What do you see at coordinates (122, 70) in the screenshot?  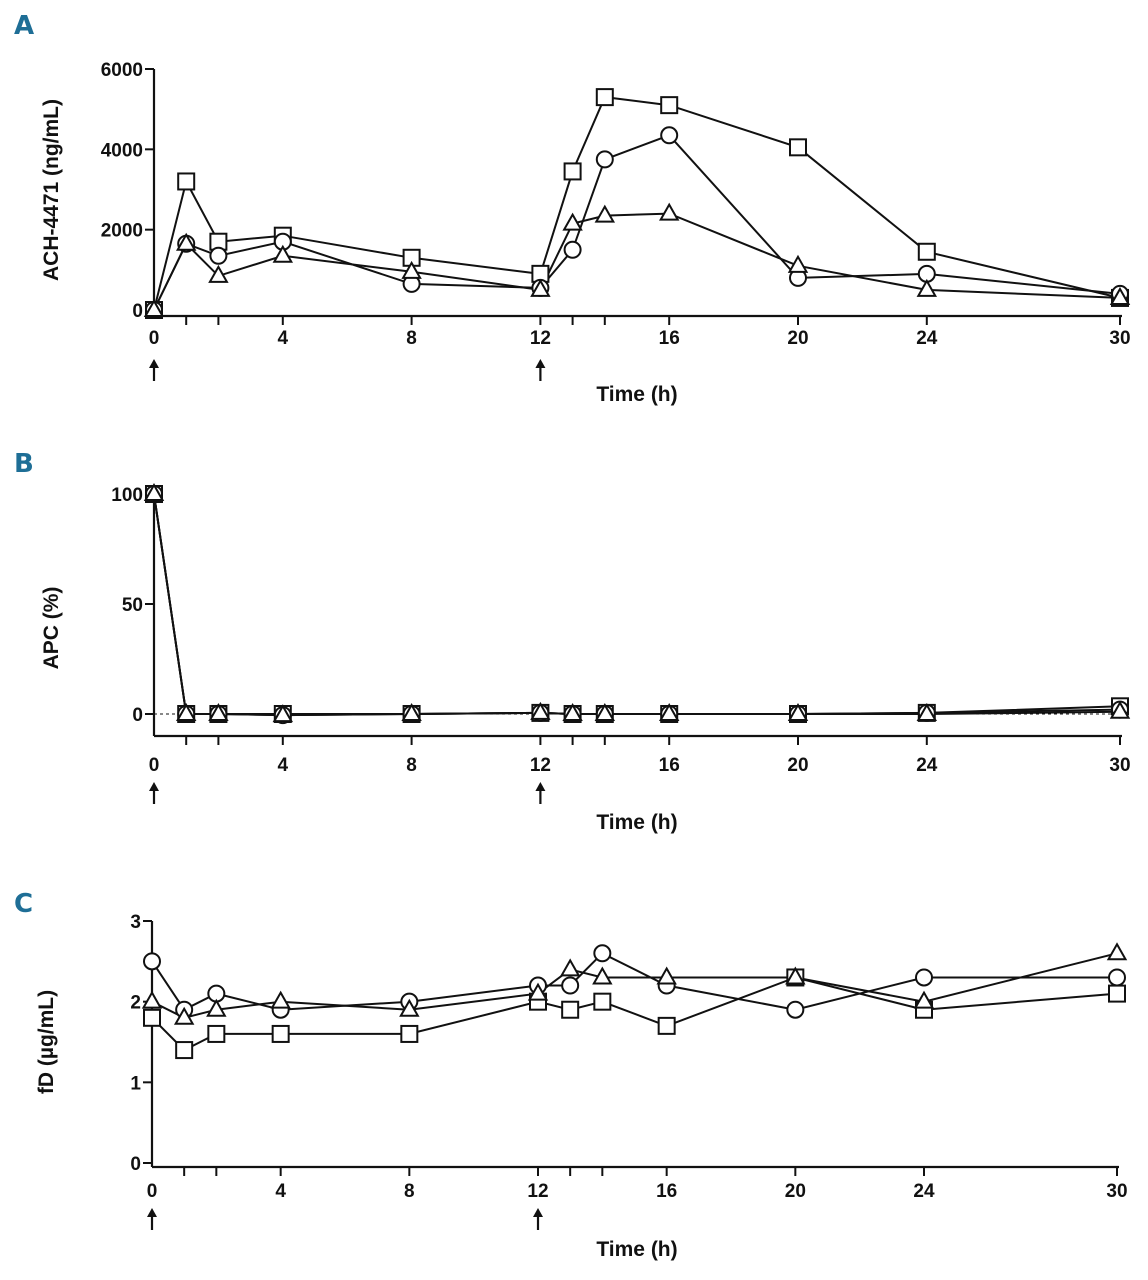 I see `y-tick-label: 6000` at bounding box center [122, 70].